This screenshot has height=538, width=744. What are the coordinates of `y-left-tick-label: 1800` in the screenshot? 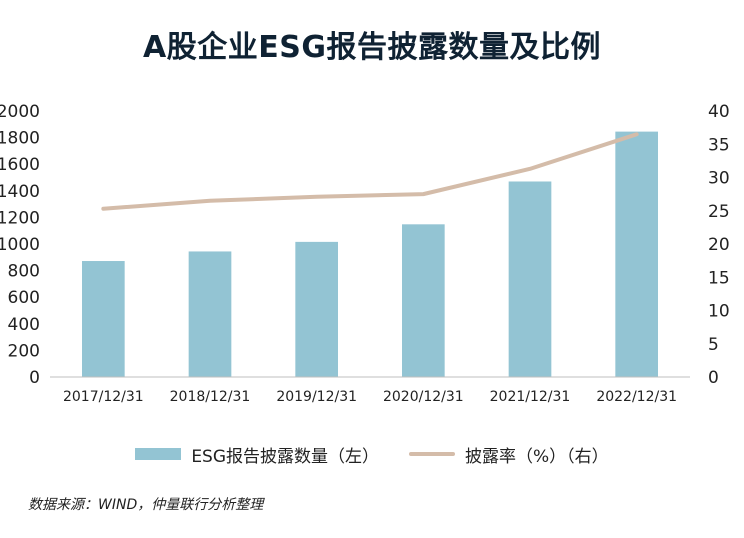 It's located at (20, 139).